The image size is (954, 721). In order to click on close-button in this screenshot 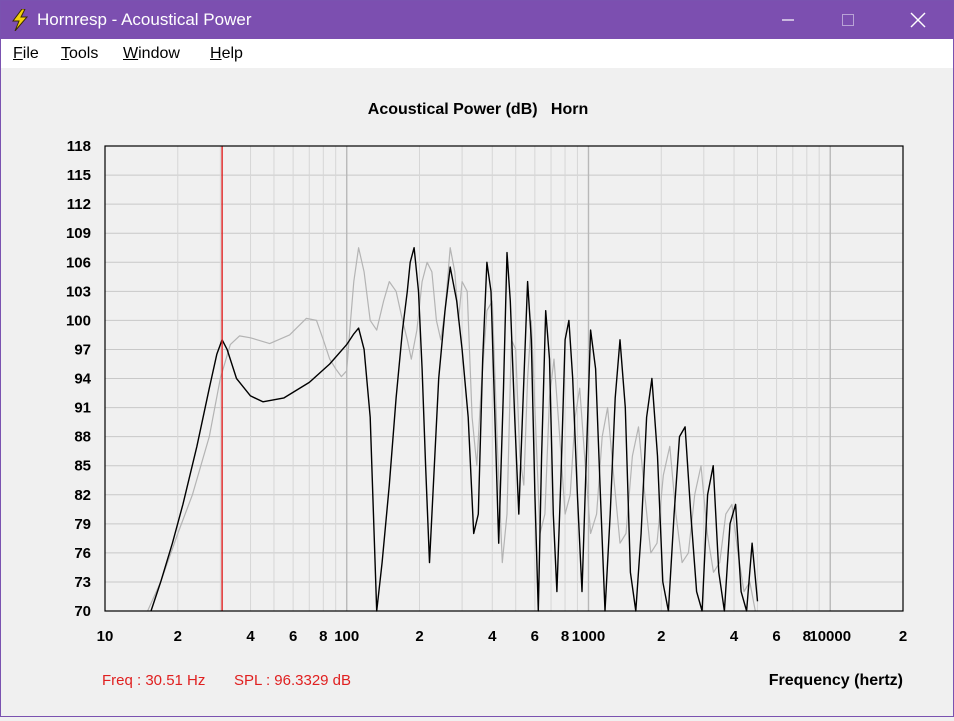, I will do `click(918, 20)`.